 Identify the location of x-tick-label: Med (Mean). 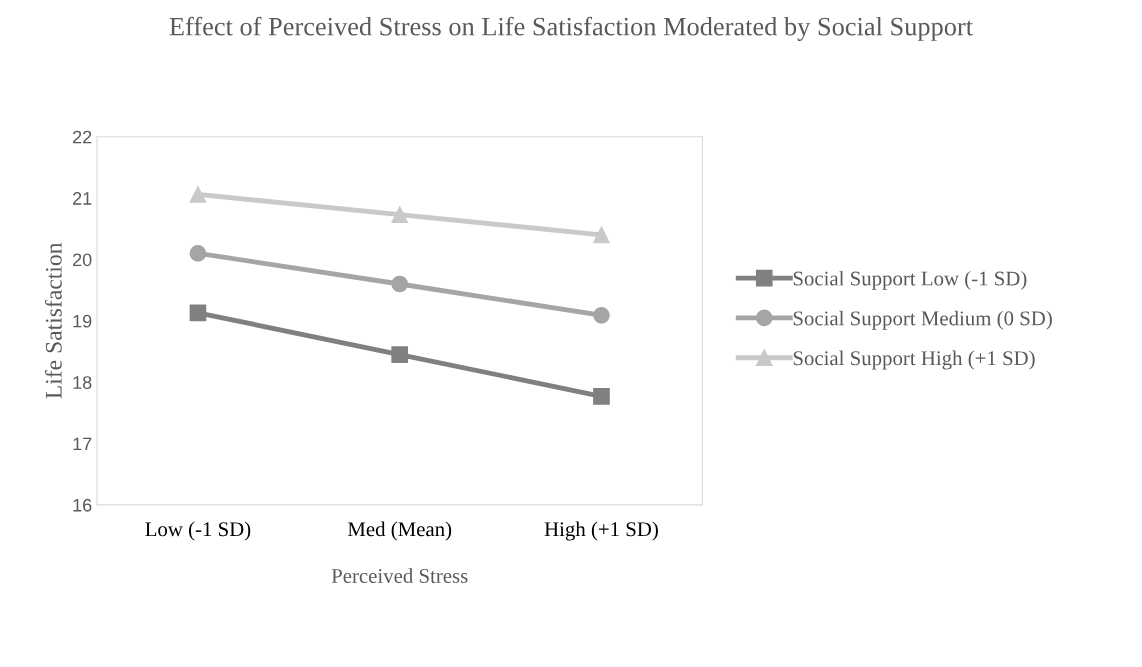
(399, 531).